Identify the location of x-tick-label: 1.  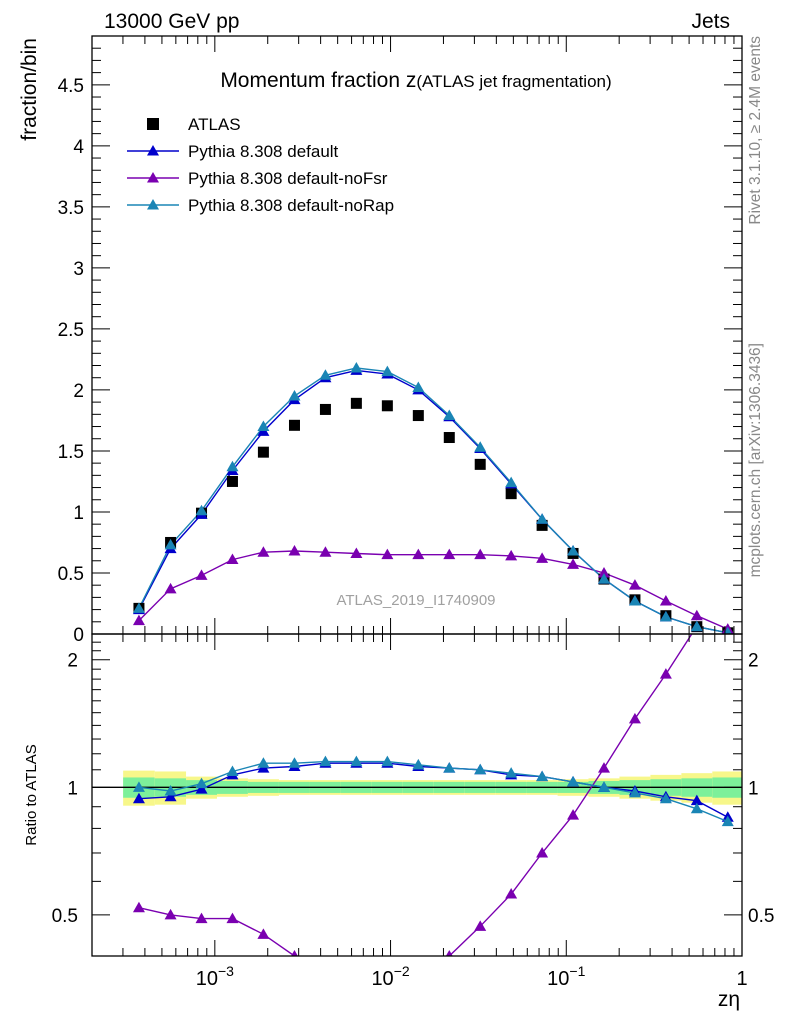
(741, 979).